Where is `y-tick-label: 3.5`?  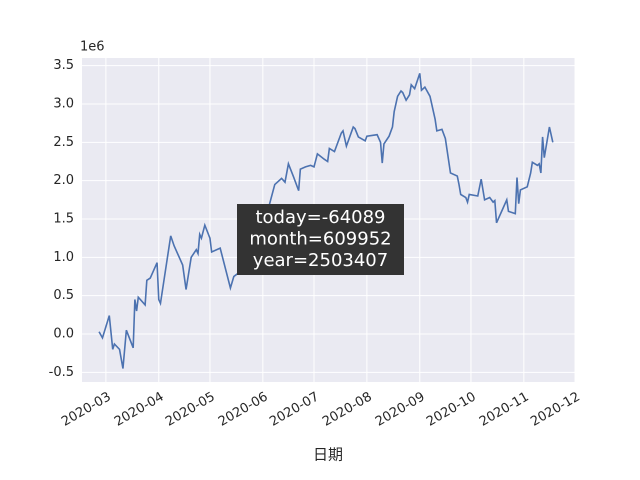 y-tick-label: 3.5 is located at coordinates (63, 65).